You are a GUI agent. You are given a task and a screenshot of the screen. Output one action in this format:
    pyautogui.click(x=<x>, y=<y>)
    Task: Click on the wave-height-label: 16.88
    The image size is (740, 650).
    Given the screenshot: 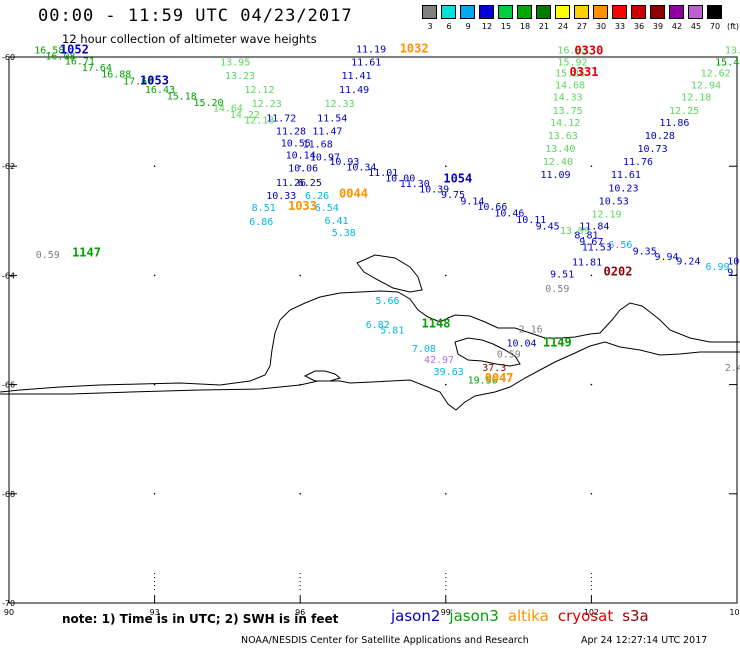 What is the action you would take?
    pyautogui.click(x=116, y=75)
    